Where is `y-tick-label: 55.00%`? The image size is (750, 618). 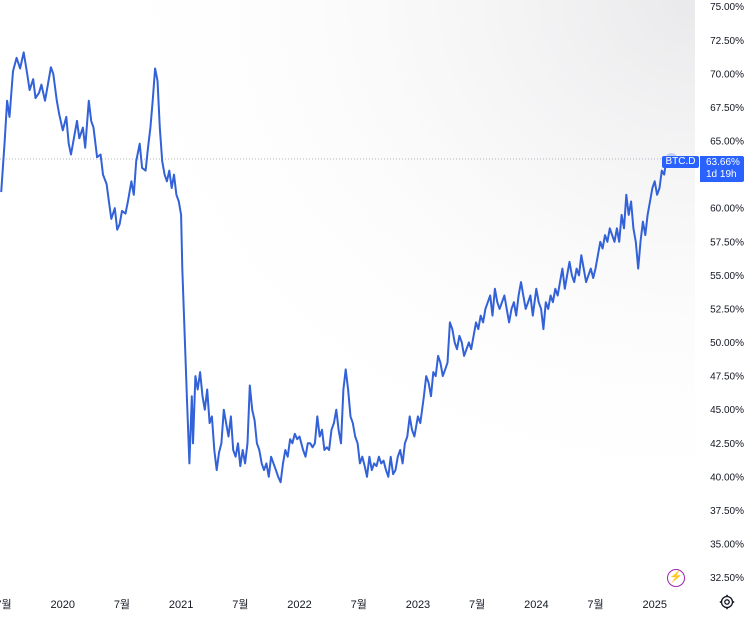 y-tick-label: 55.00% is located at coordinates (727, 276).